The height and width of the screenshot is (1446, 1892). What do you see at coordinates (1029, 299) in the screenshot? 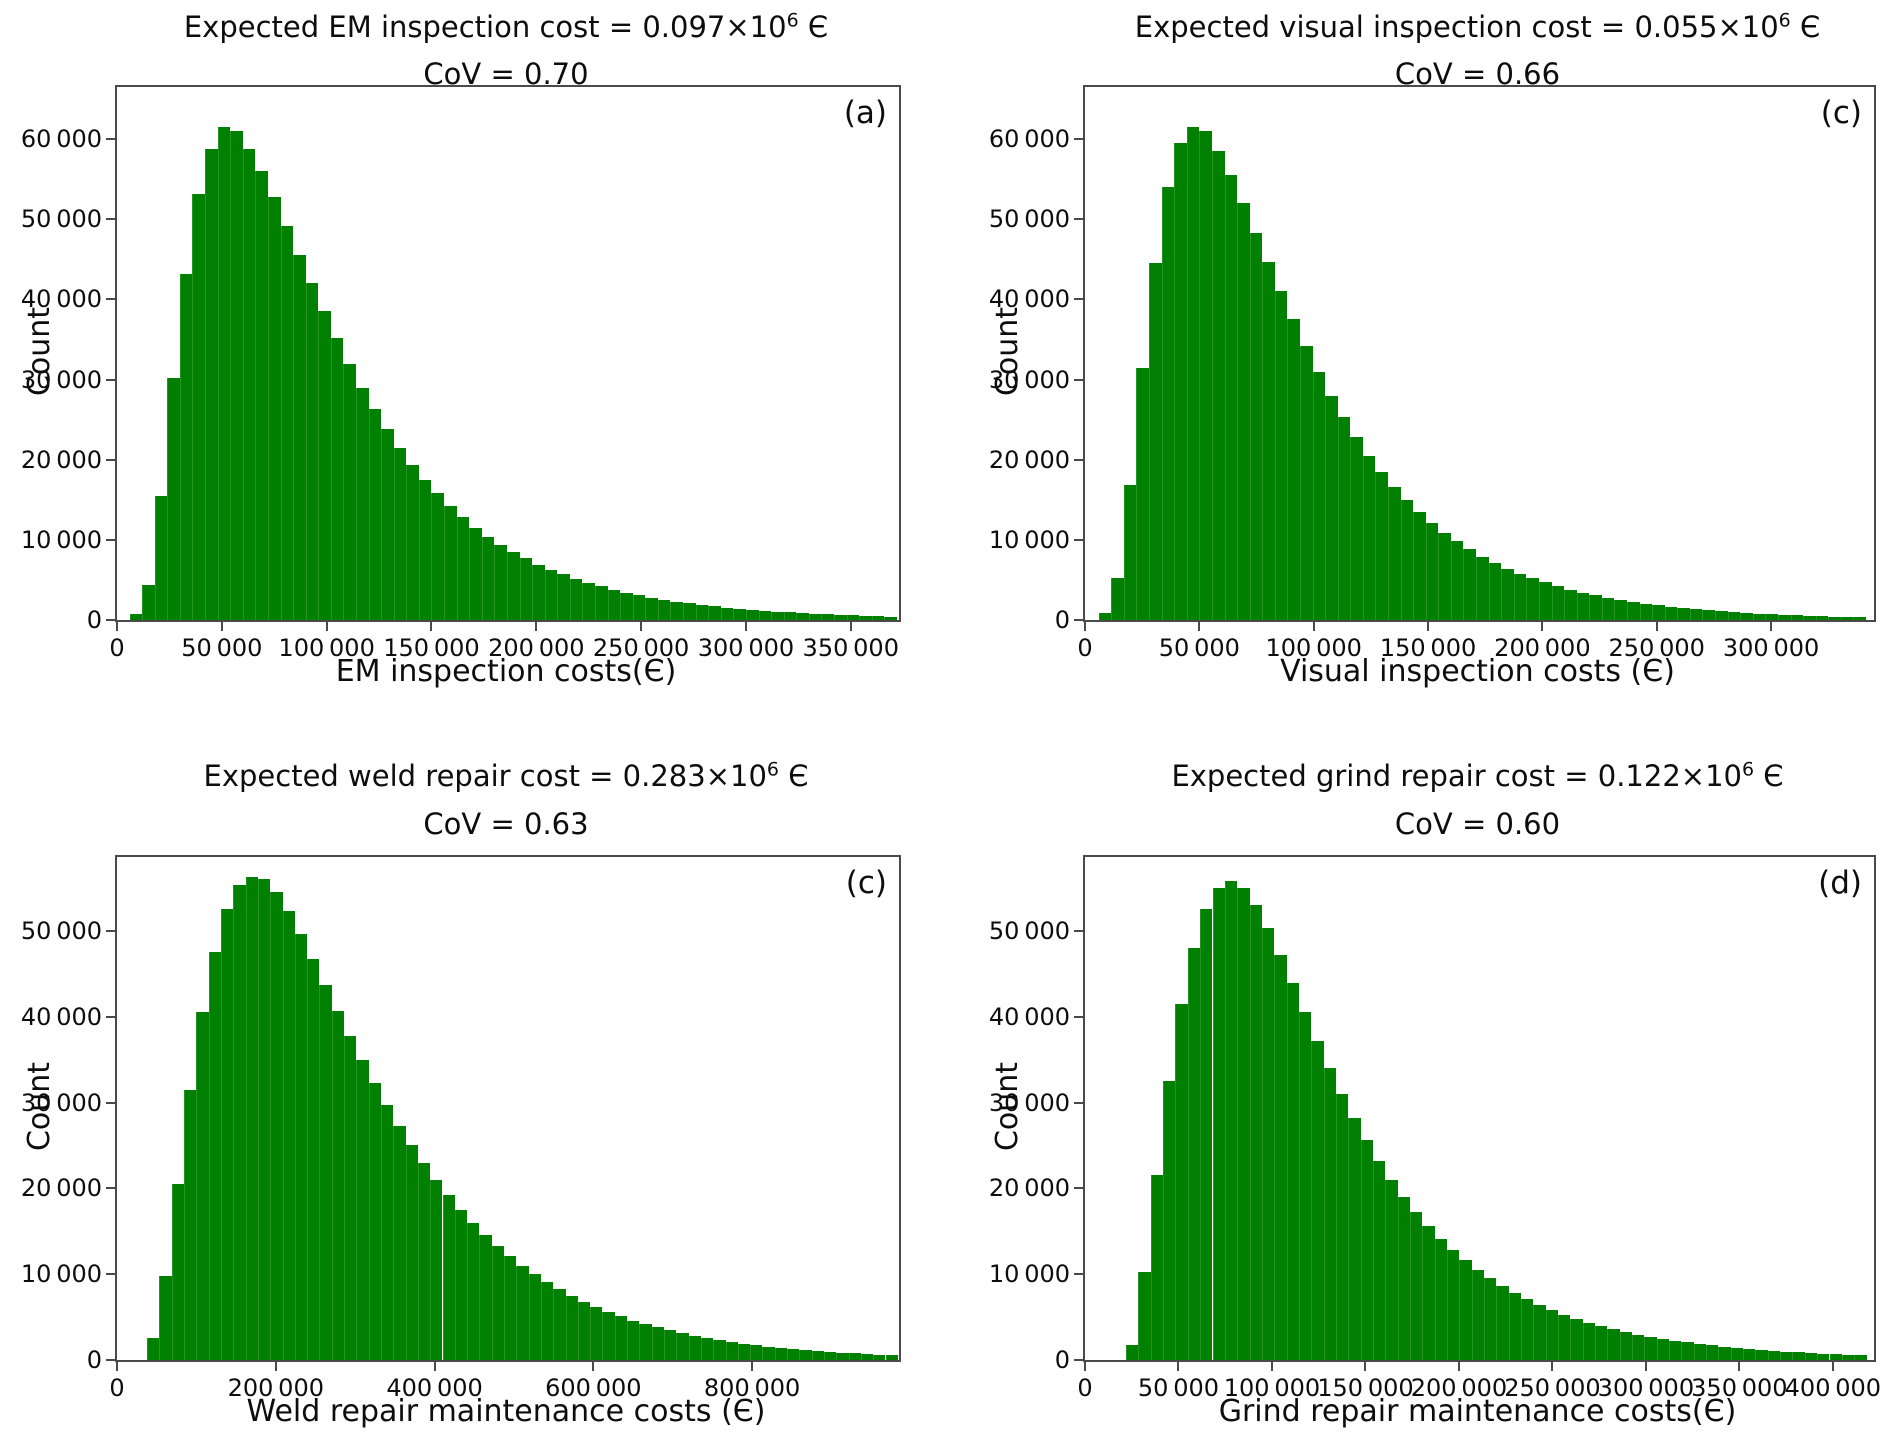
I see `y-tick-label: 40 000` at bounding box center [1029, 299].